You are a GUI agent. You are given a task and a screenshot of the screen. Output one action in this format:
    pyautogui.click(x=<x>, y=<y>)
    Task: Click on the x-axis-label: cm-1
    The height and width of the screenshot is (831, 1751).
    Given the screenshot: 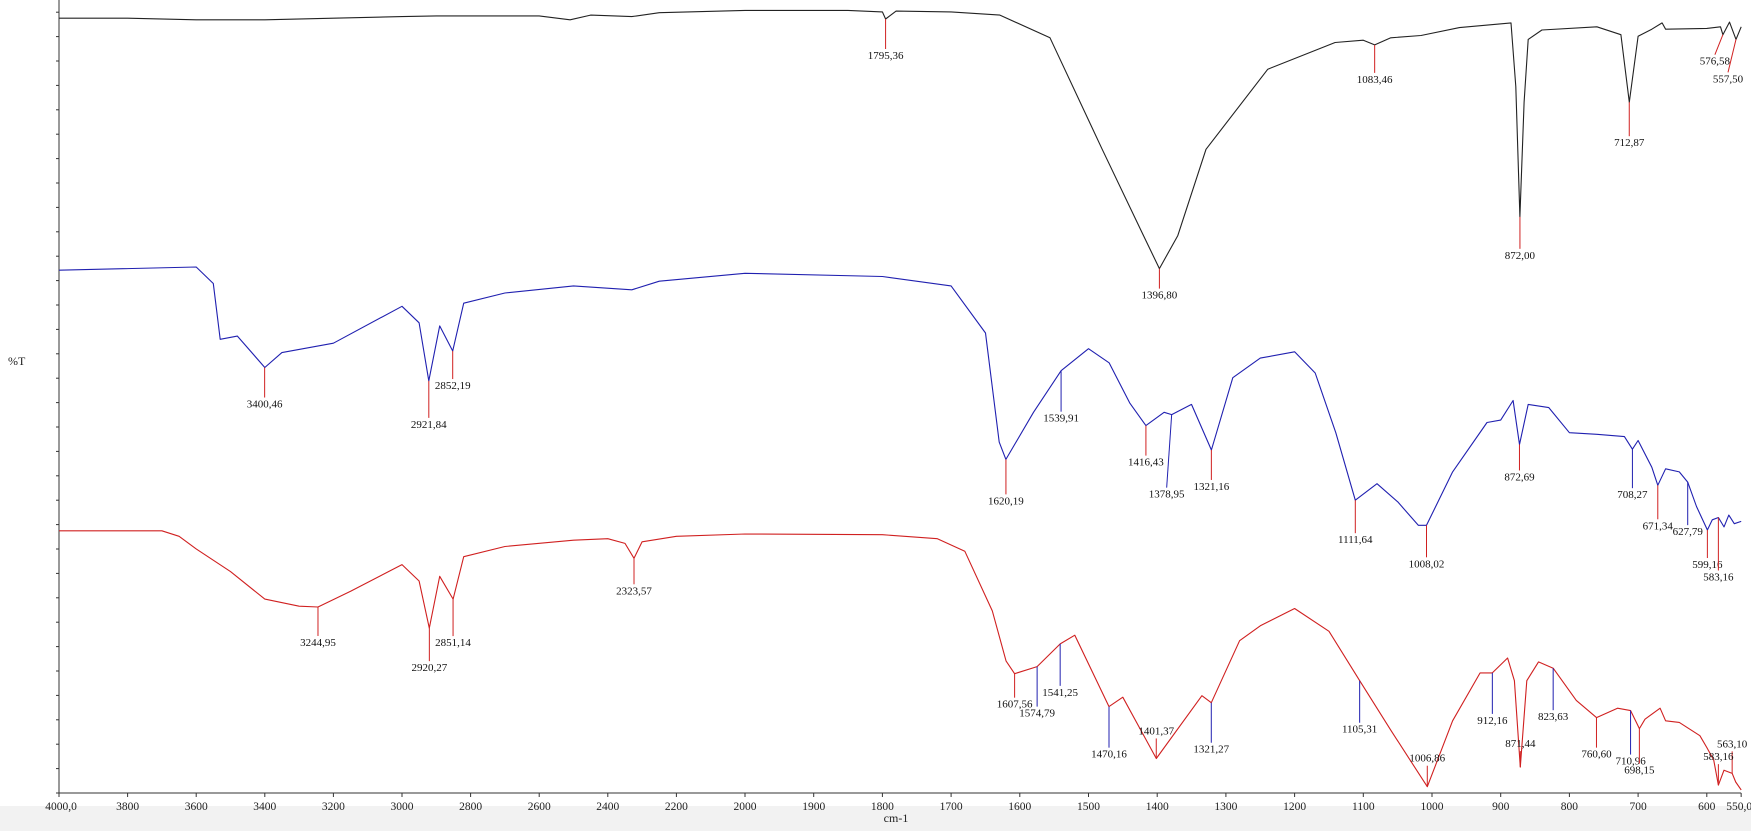 What is the action you would take?
    pyautogui.click(x=896, y=818)
    